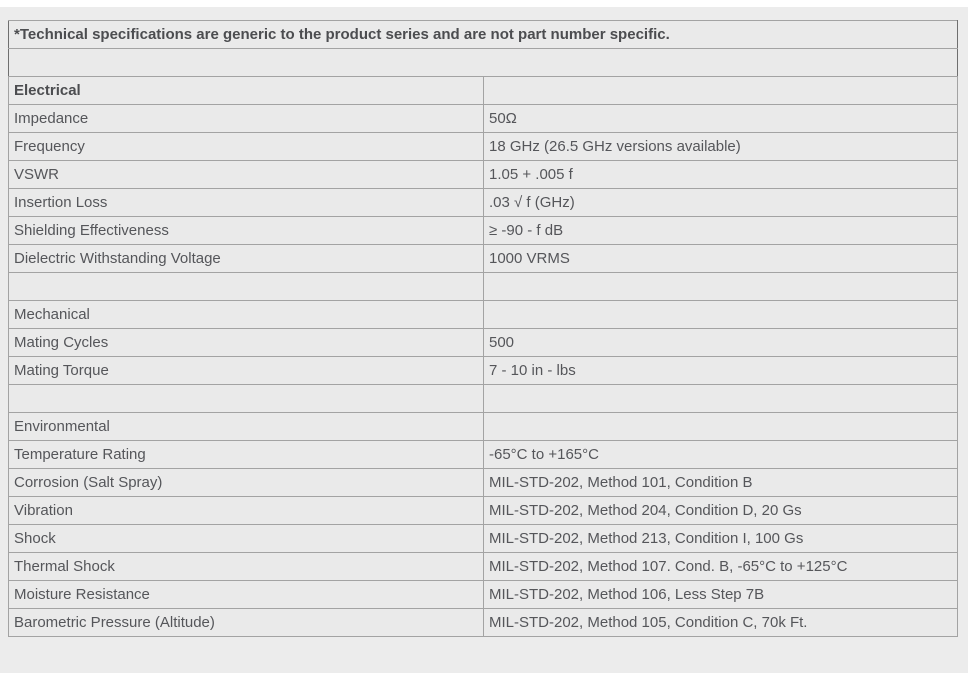 This screenshot has width=968, height=679. What do you see at coordinates (246, 146) in the screenshot?
I see `spec-label-cell: Frequency` at bounding box center [246, 146].